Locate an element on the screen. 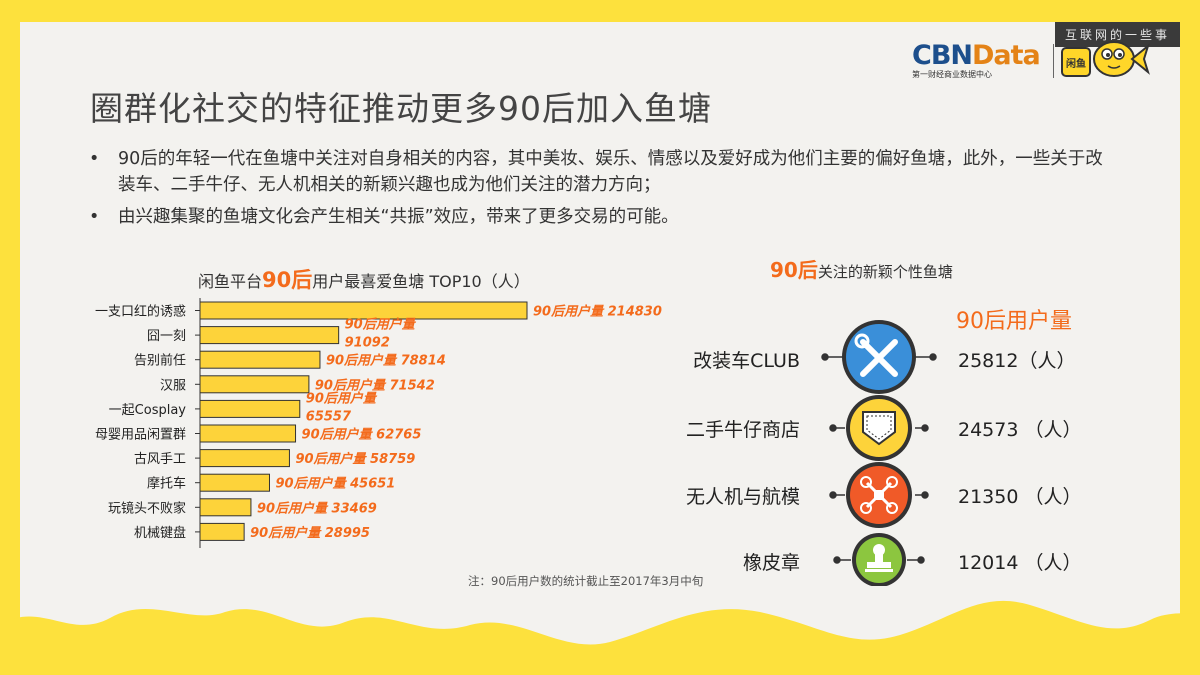 The image size is (1200, 675). bullet-text: 由兴趣集聚的鱼塘文化会产生相关“共振”效应，带来了更多交易的可能。 is located at coordinates (398, 217).